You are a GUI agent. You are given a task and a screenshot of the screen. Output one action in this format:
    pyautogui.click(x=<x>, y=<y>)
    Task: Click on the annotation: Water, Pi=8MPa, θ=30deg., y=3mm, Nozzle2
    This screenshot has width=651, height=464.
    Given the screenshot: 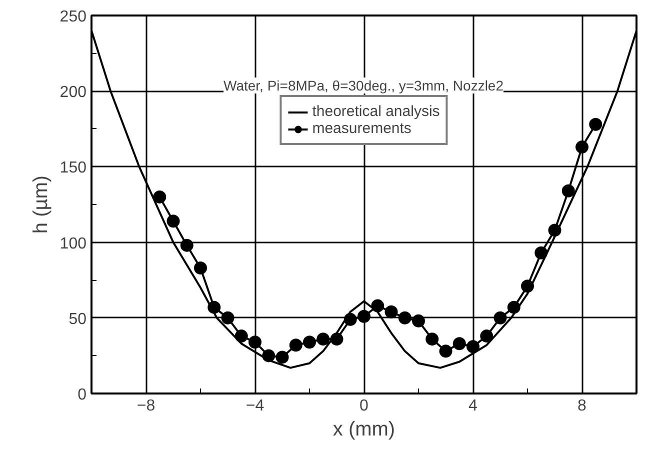 What is the action you would take?
    pyautogui.click(x=363, y=86)
    